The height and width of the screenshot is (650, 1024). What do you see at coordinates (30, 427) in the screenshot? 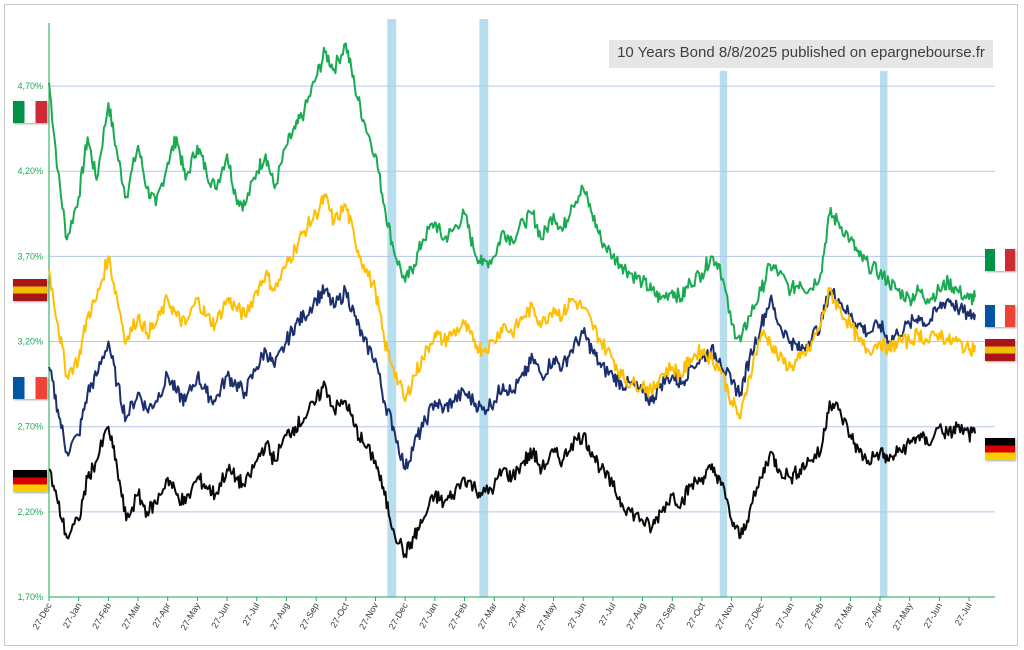
I see `y-tick-label: 2,70%` at bounding box center [30, 427].